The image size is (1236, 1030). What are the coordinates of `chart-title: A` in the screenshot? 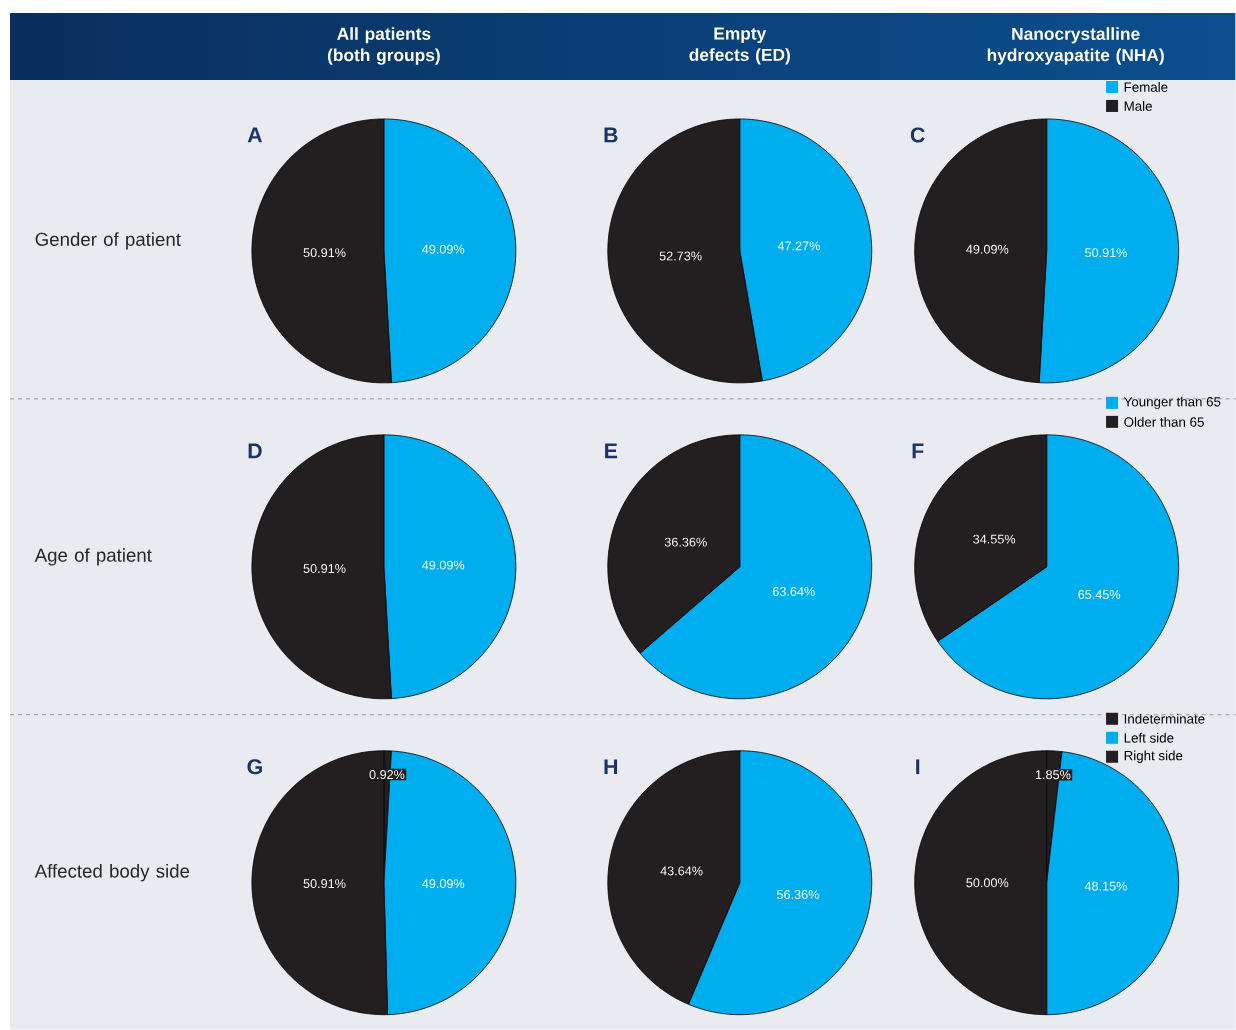 It's located at (255, 135).